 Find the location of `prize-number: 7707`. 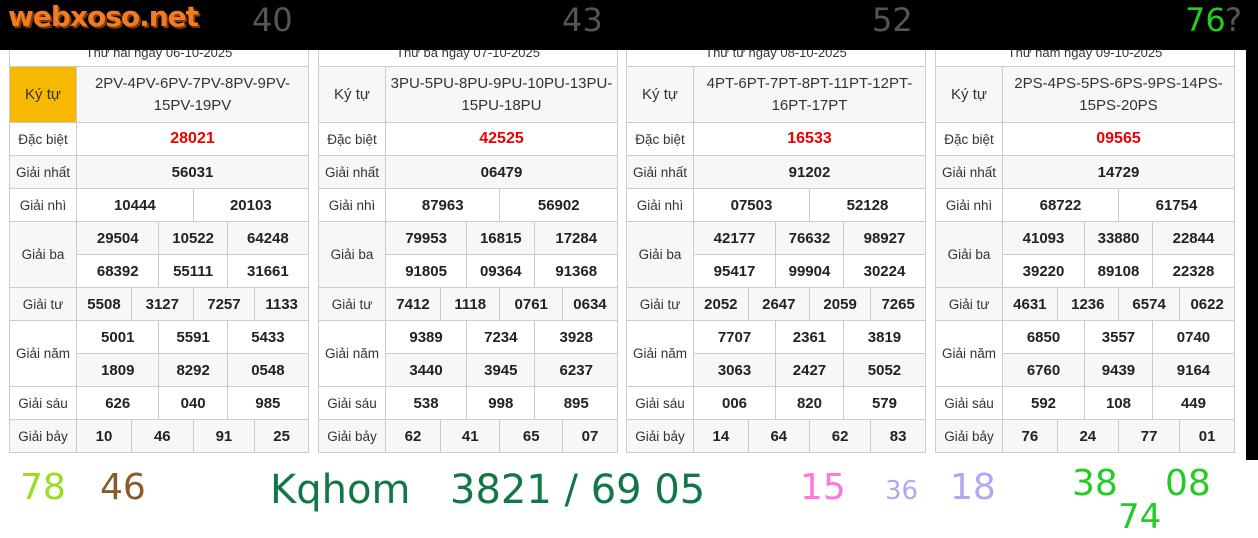

prize-number: 7707 is located at coordinates (734, 337).